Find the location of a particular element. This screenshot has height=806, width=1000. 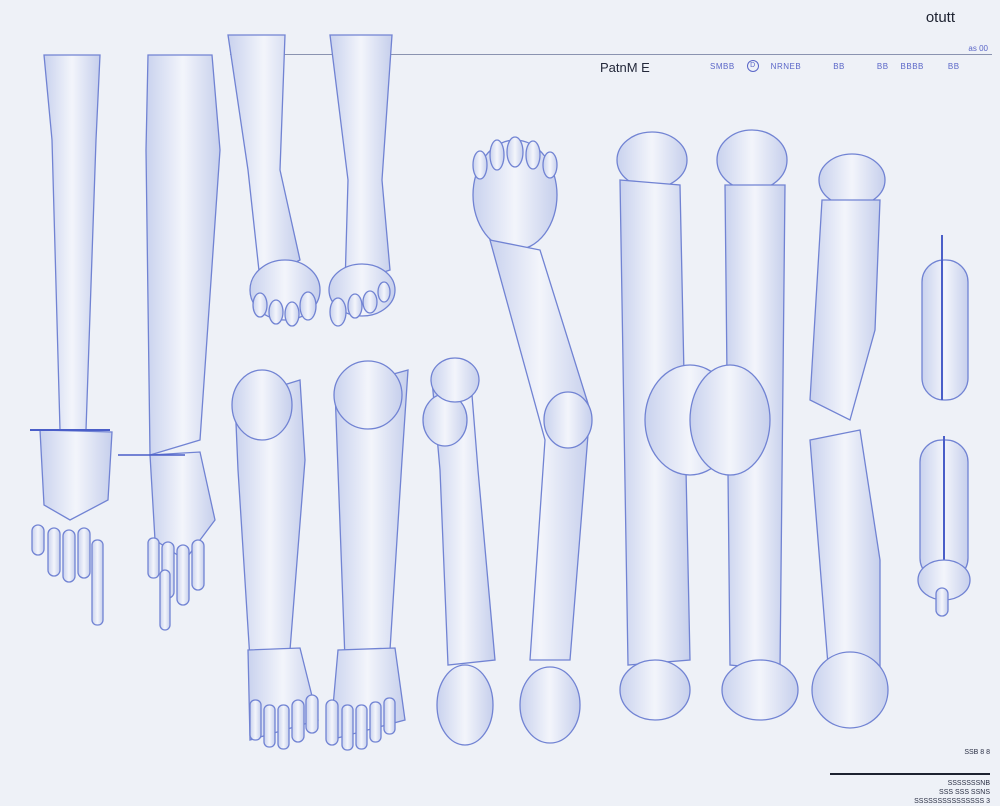

corner-title: otutt is located at coordinates (940, 17).